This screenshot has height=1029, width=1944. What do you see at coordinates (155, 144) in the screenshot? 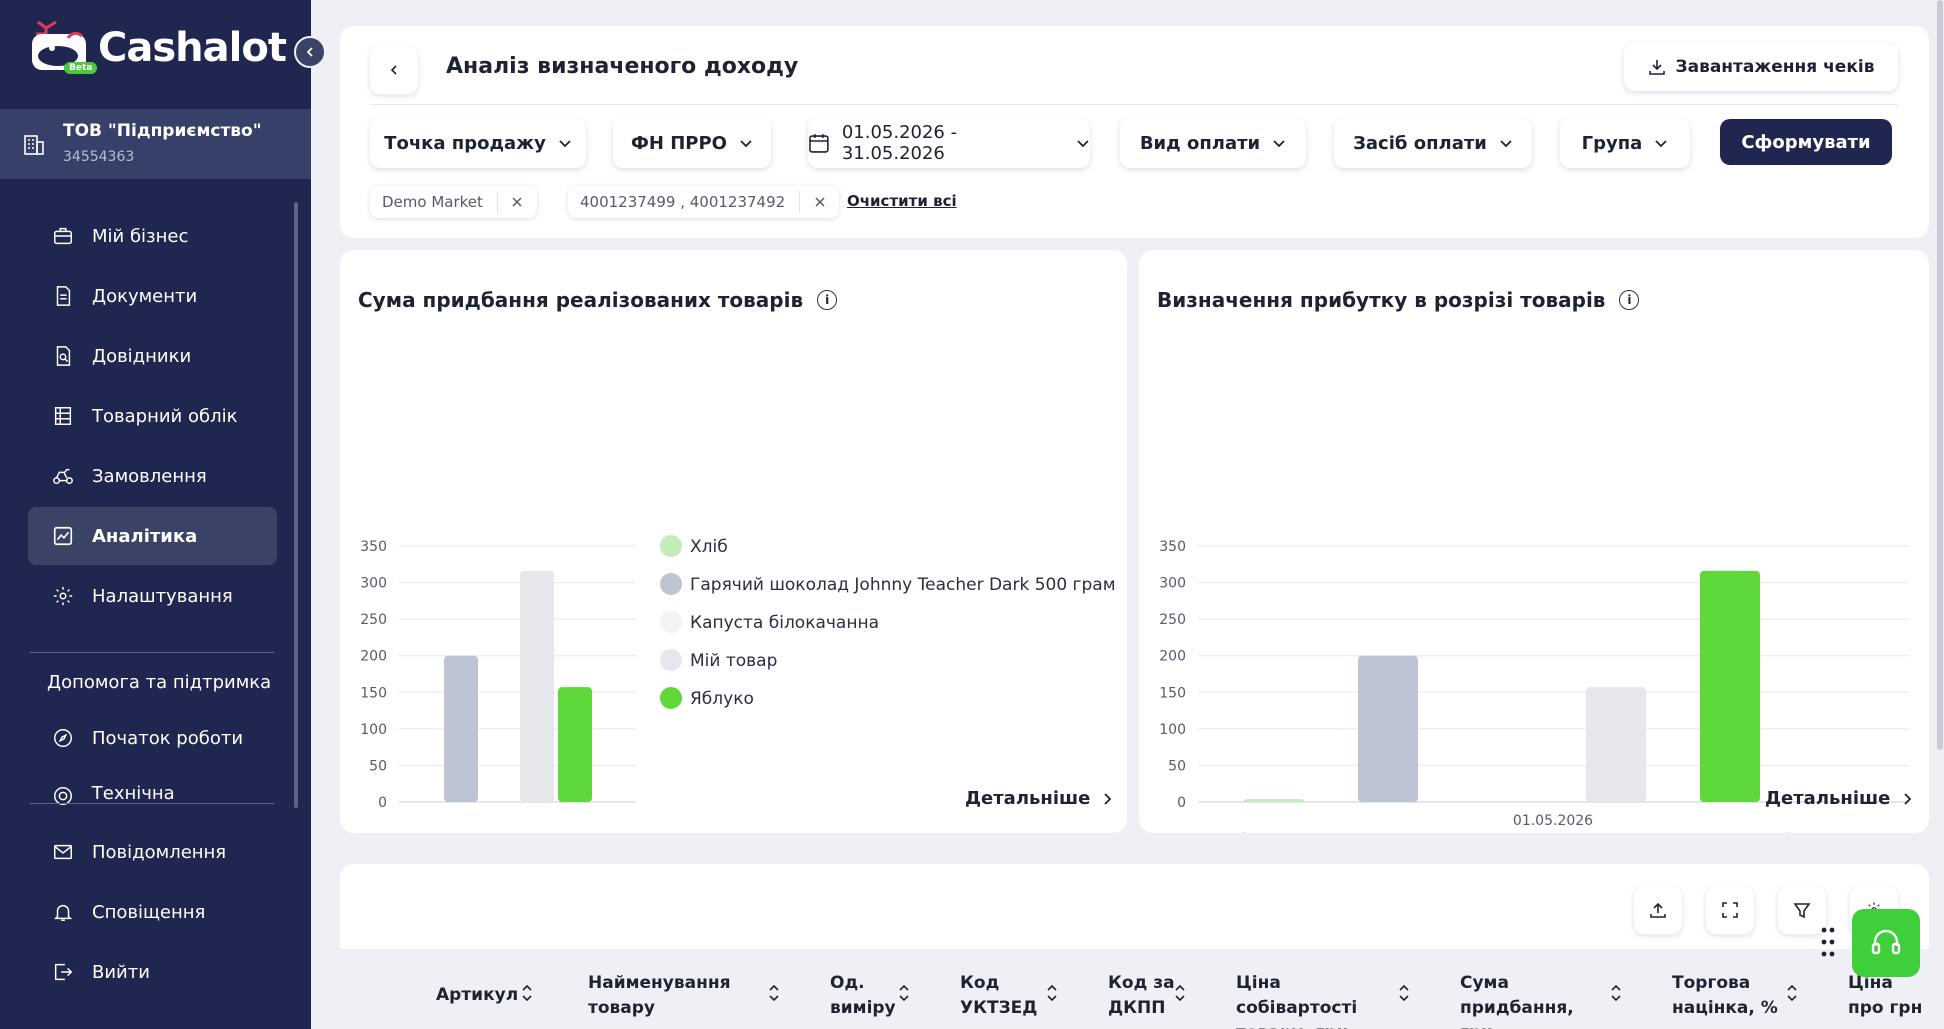
I see `company-selector: ТОВ "Підприємство" 34554363` at bounding box center [155, 144].